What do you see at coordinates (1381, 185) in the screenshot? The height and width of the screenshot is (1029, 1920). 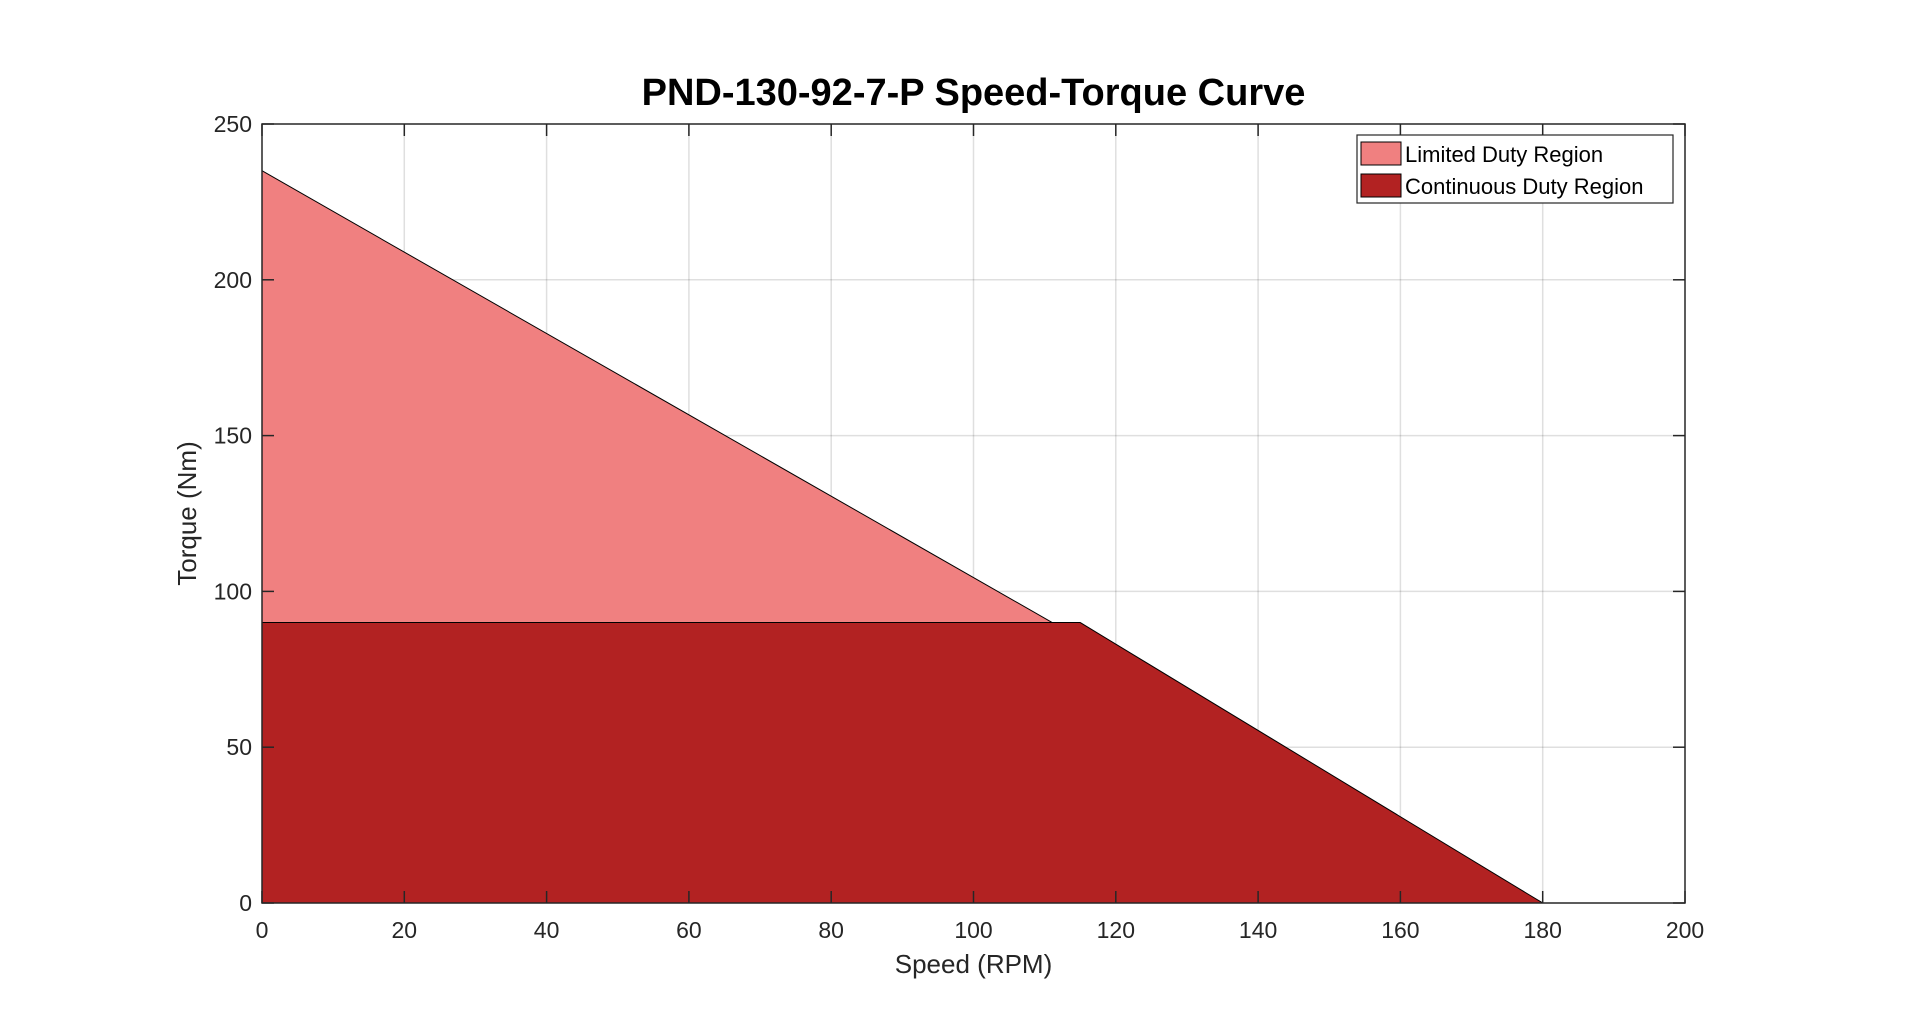 I see `legend-continuous-duty-swatch` at bounding box center [1381, 185].